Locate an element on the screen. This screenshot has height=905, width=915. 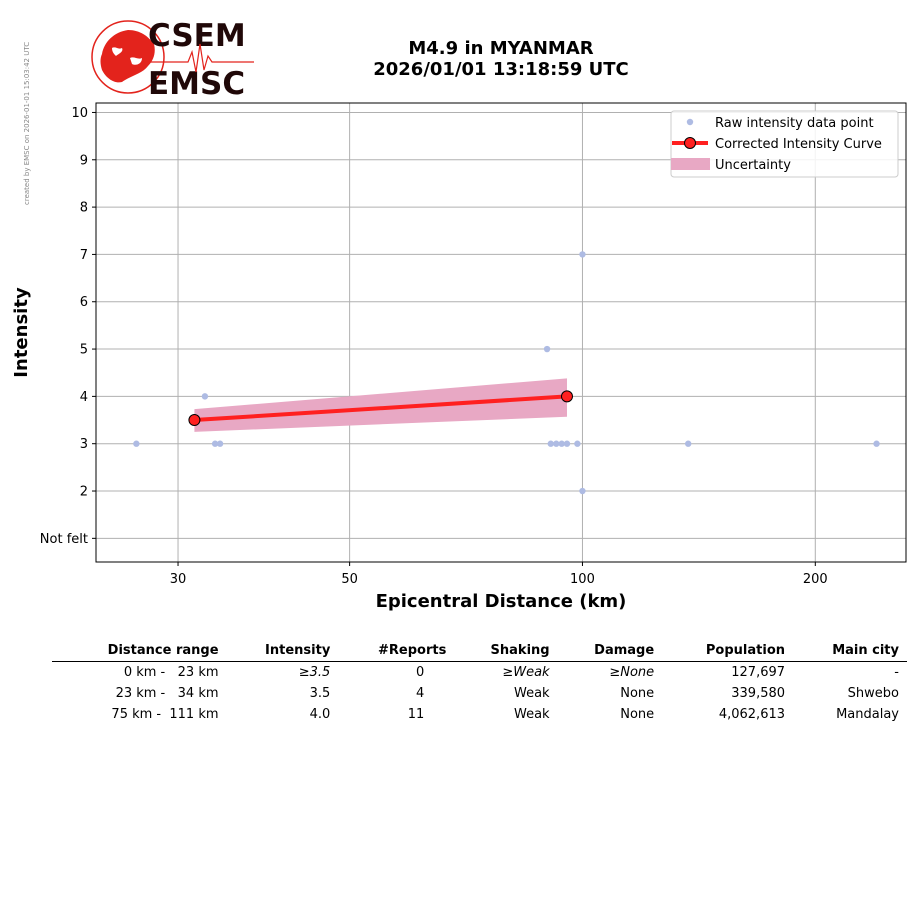
logo-csem-text: CSEM is located at coordinates (197, 36).